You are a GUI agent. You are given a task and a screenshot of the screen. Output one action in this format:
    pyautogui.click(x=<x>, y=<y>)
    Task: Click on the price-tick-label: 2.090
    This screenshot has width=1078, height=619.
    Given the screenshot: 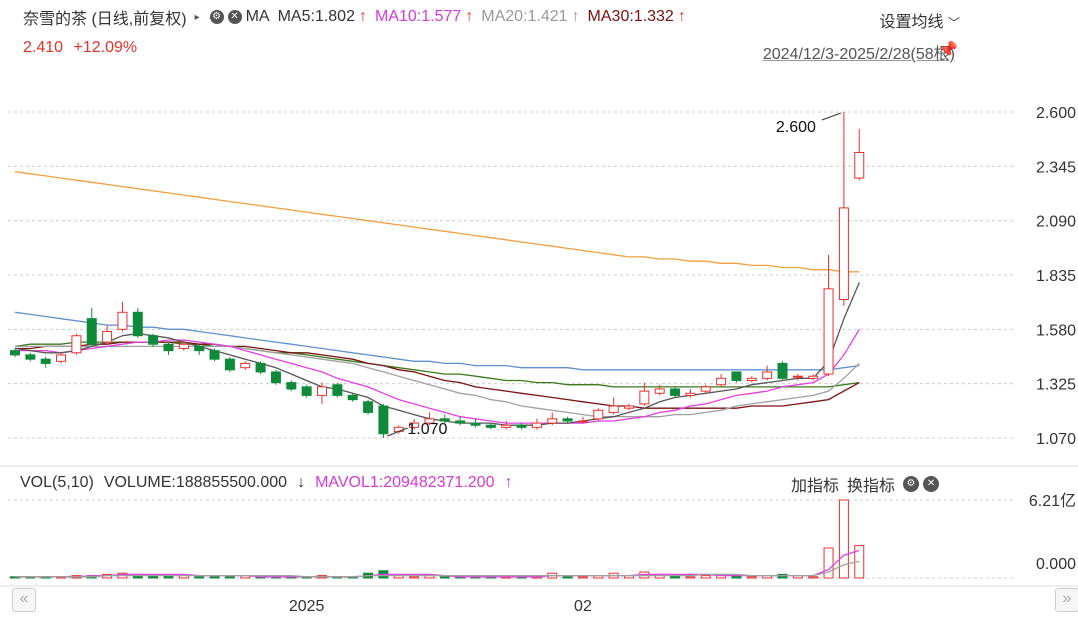 What is the action you would take?
    pyautogui.click(x=1056, y=222)
    